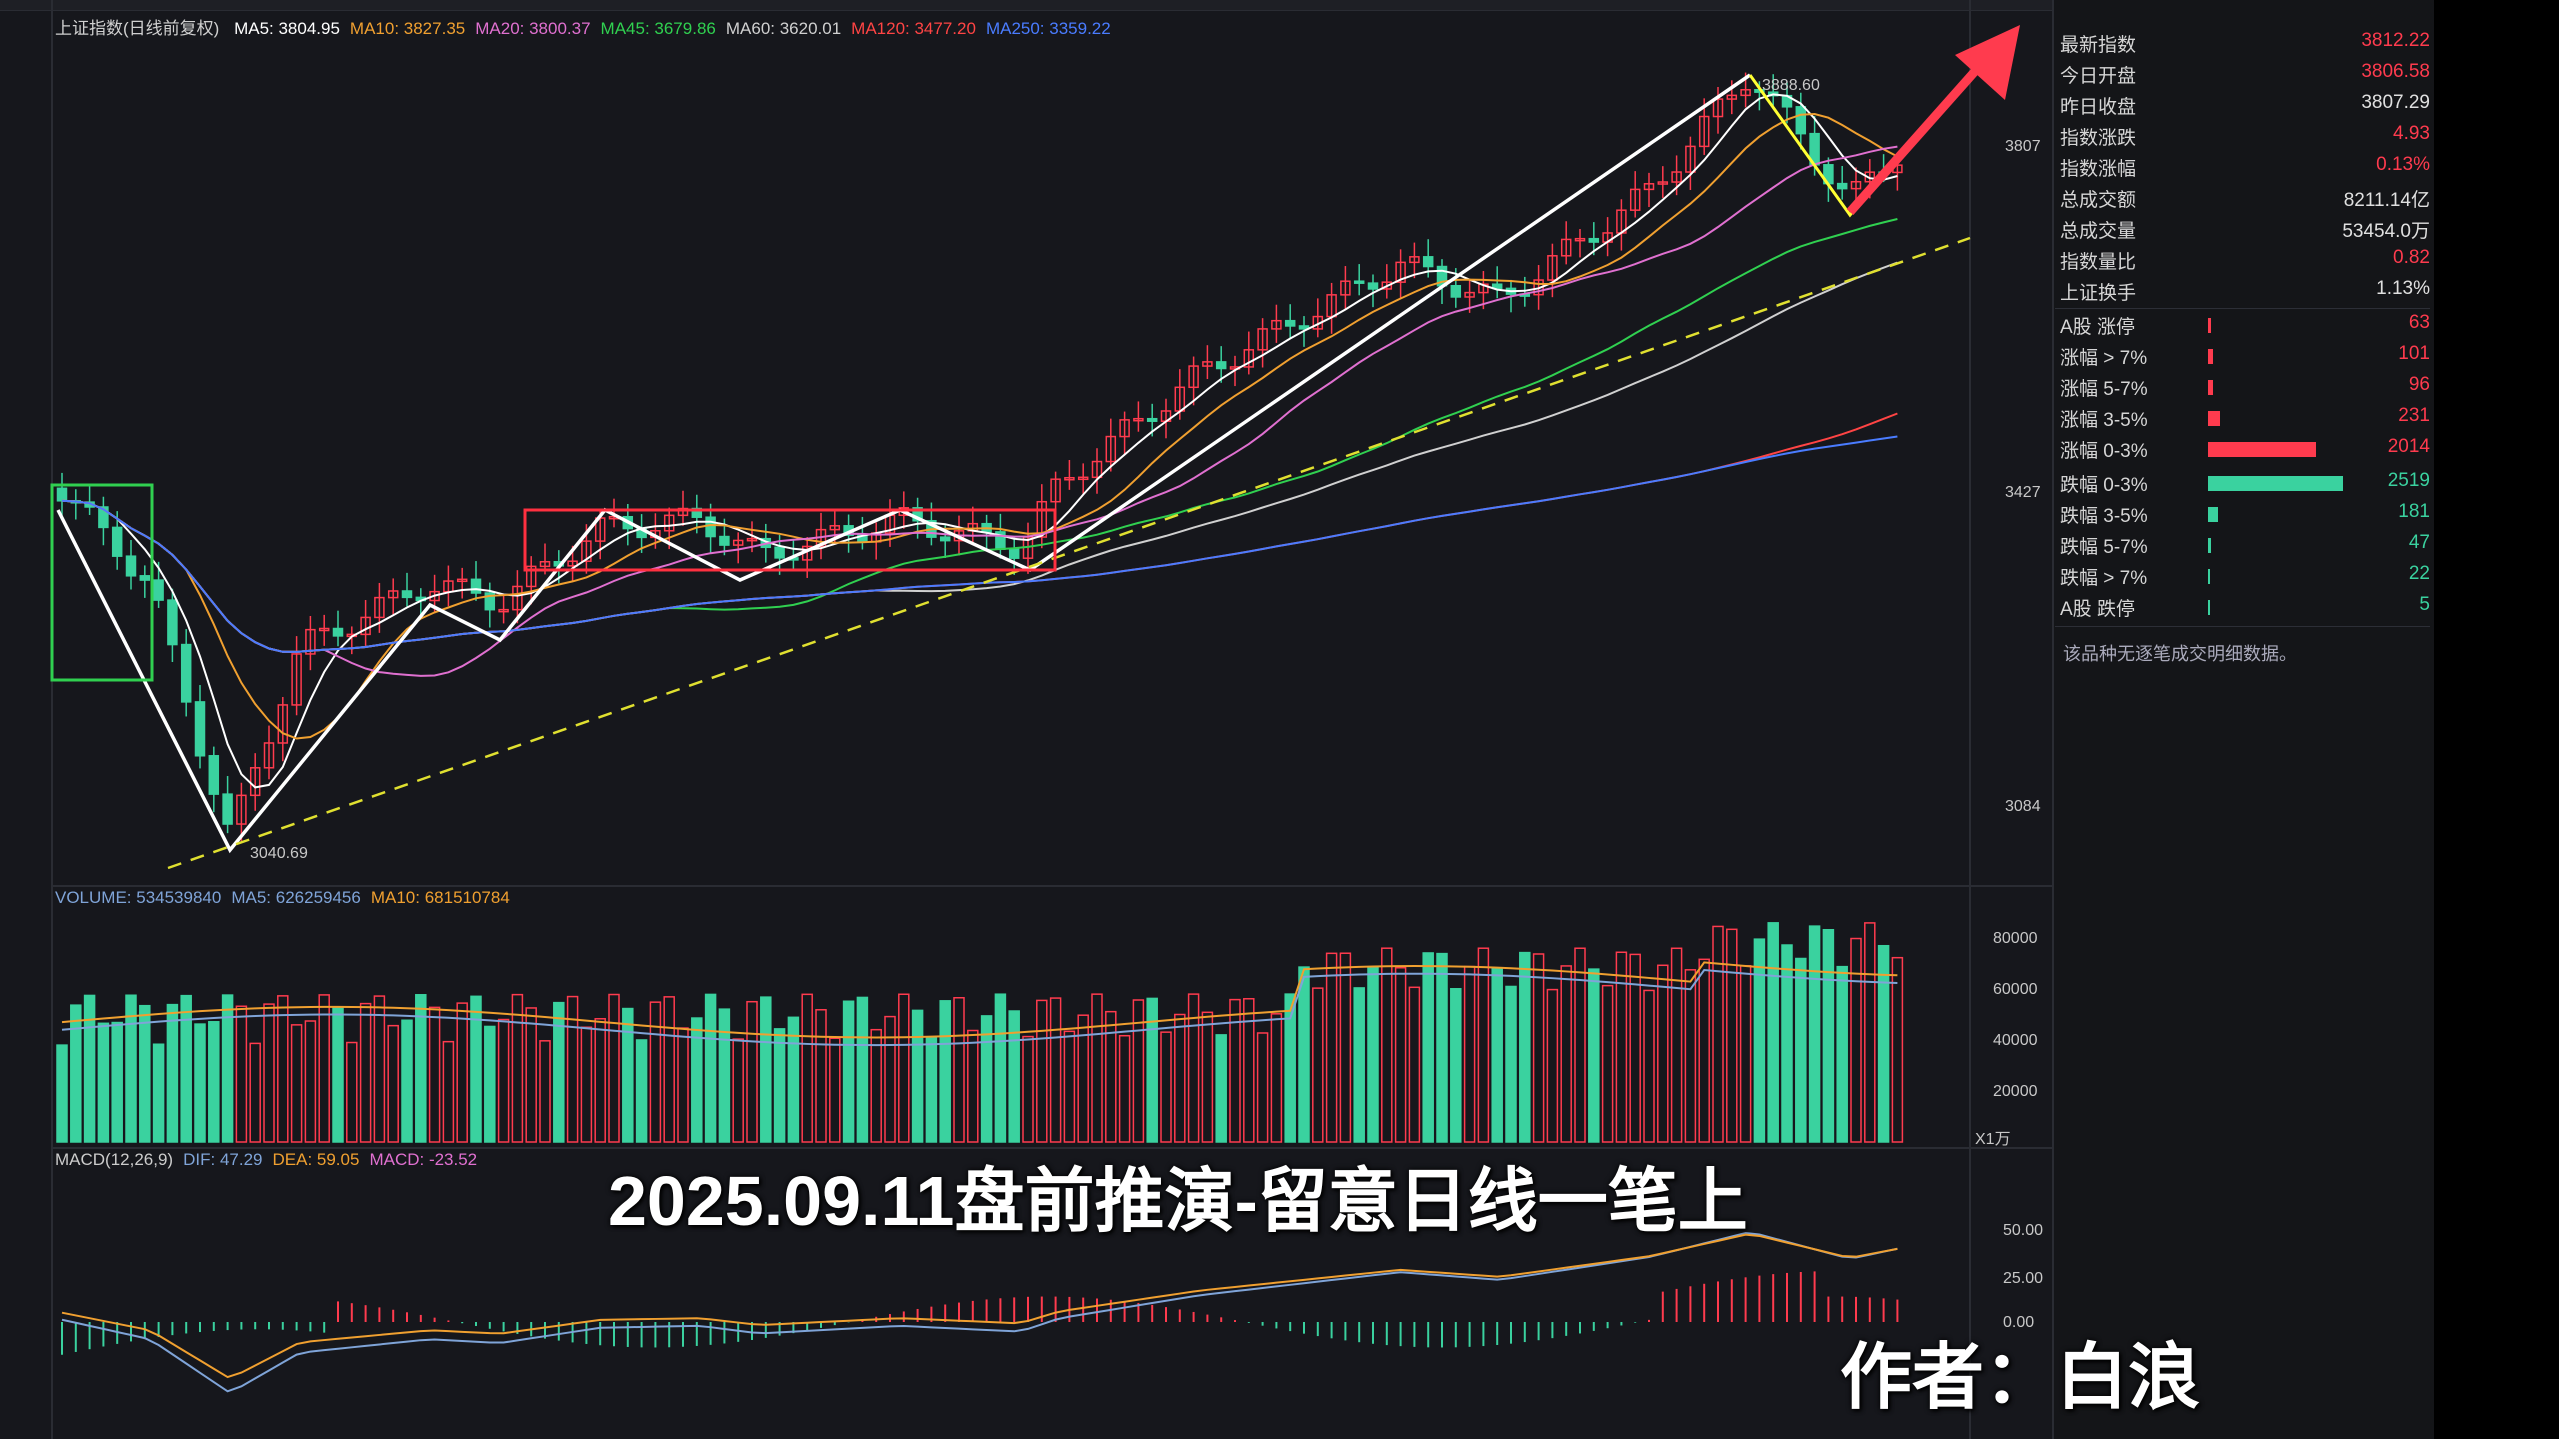  I want to click on quote-row: 最新指数 3812.22, so click(2245, 44).